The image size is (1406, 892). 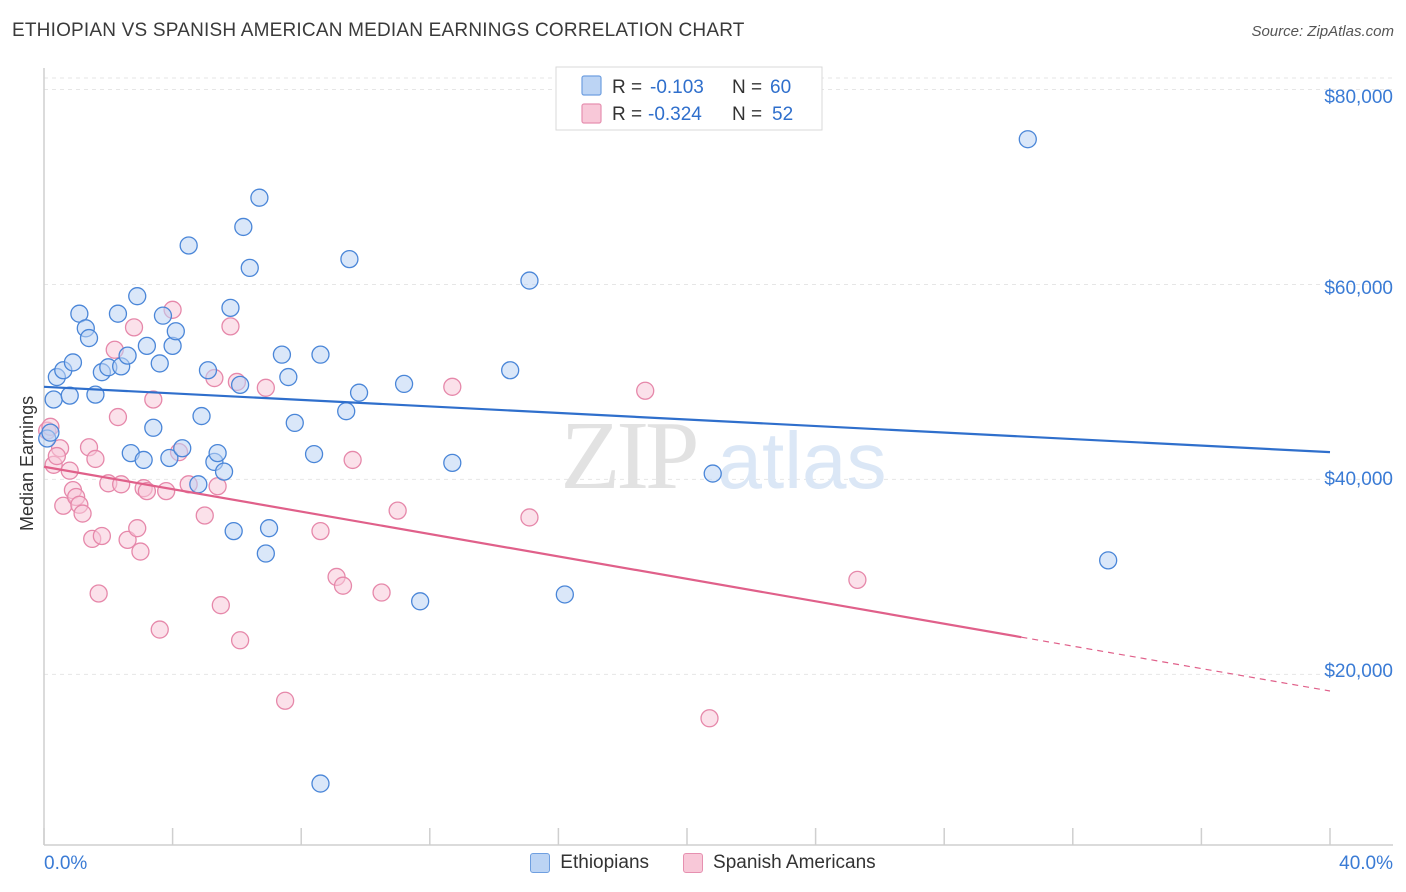 I want to click on bottom-legend-swatch-ethiopians, so click(x=540, y=863).